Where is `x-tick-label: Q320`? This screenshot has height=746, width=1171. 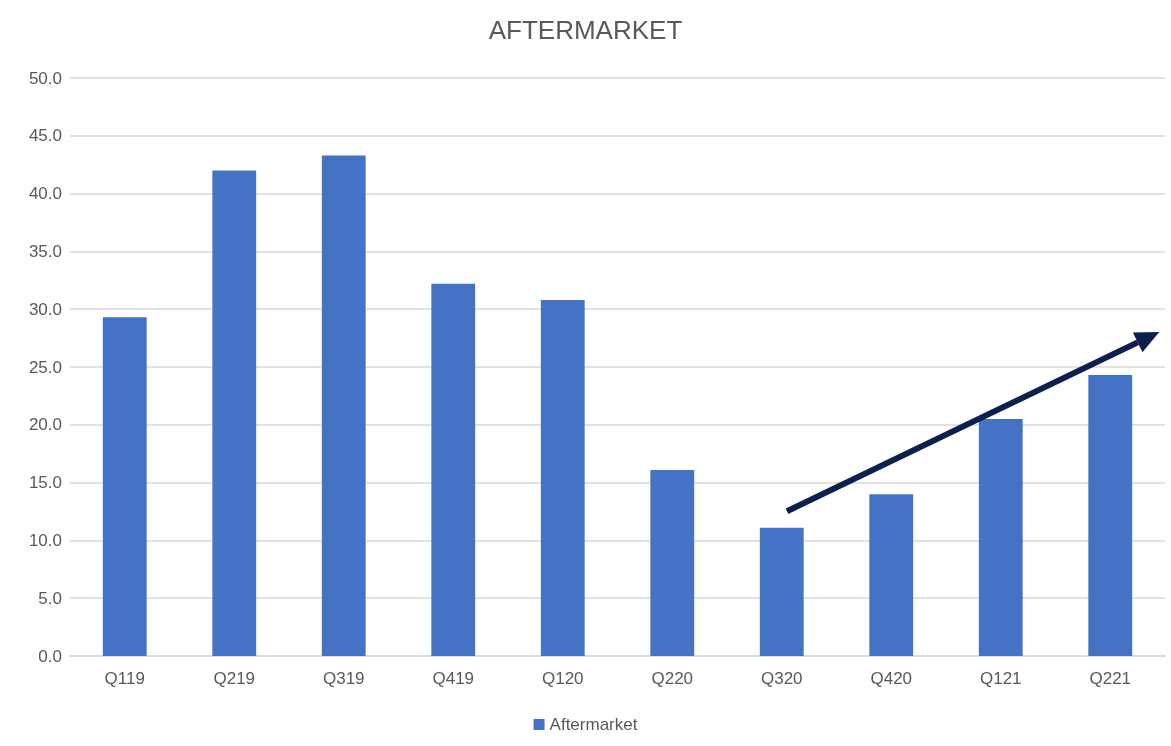
x-tick-label: Q320 is located at coordinates (781, 678).